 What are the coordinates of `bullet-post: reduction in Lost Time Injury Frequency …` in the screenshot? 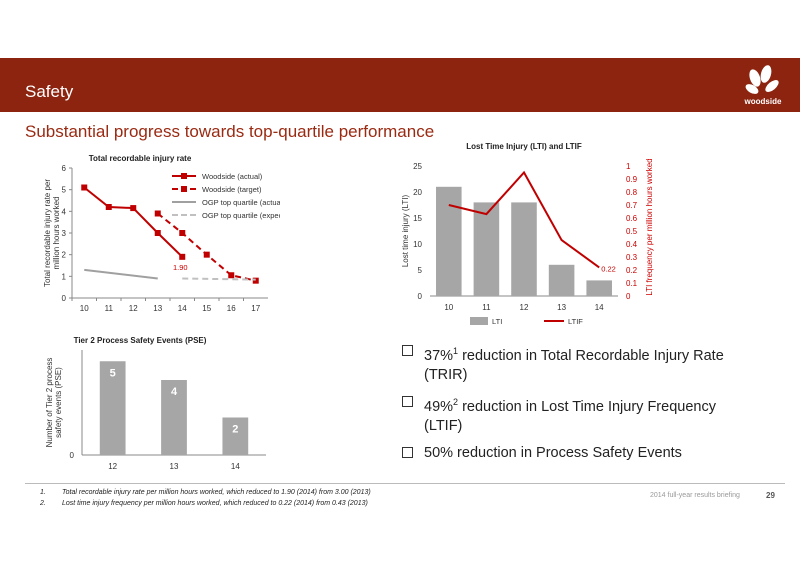 It's located at (570, 416).